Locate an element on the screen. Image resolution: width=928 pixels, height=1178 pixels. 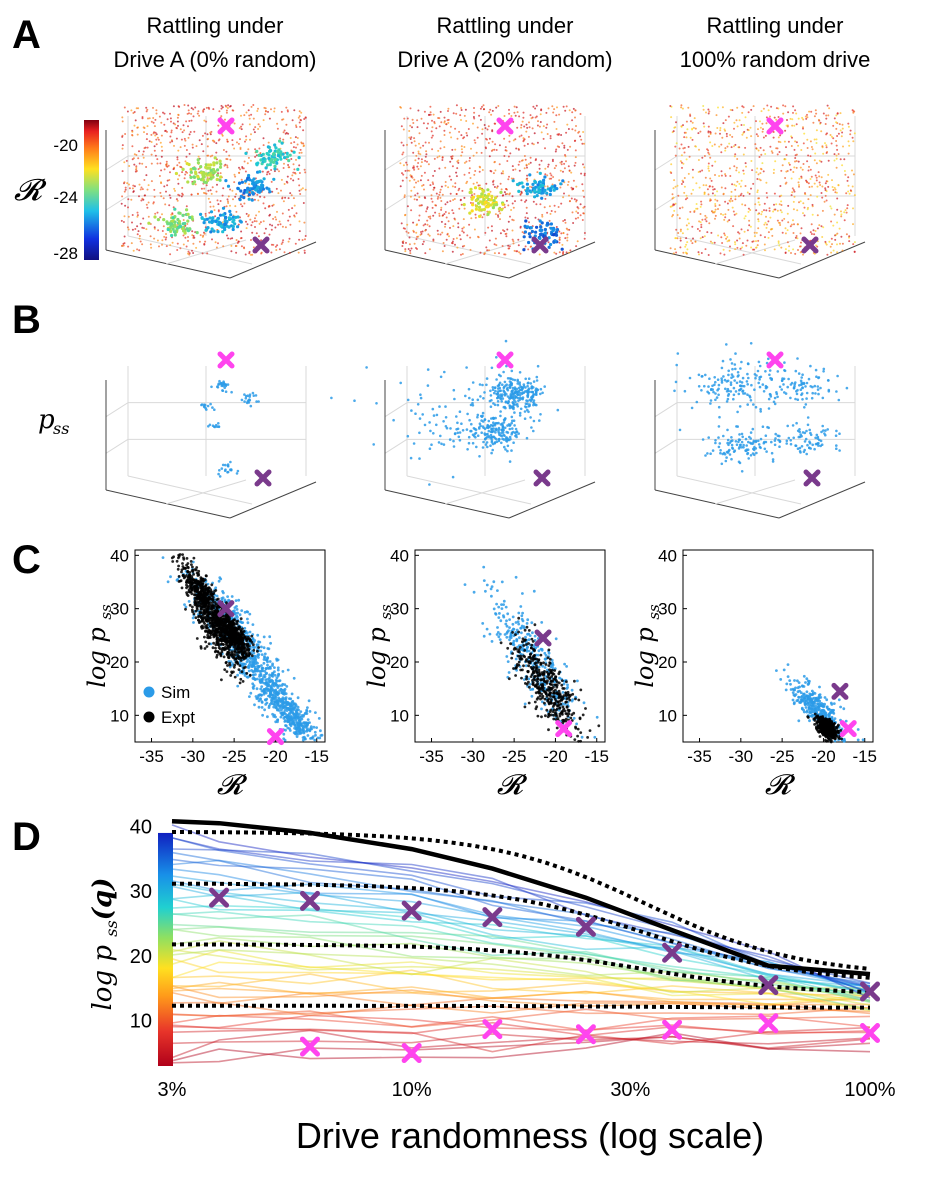
marker-high-stroke is located at coordinates (505, 126).